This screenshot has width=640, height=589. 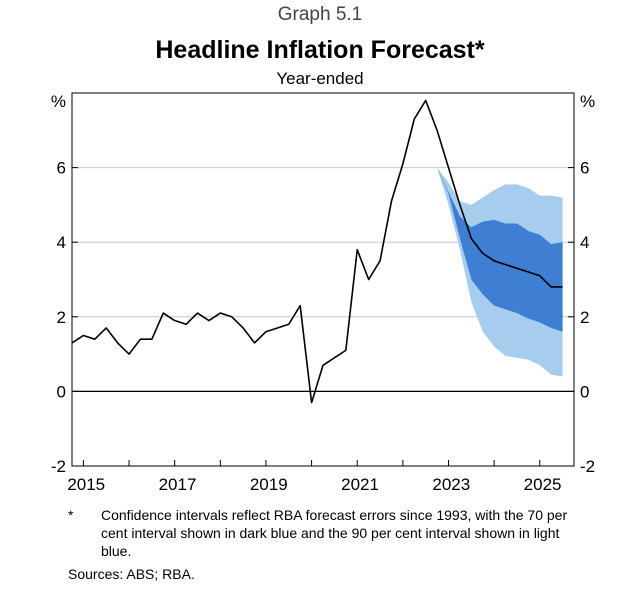 I want to click on sources-note: Sources: ABS; RBA., so click(x=131, y=574).